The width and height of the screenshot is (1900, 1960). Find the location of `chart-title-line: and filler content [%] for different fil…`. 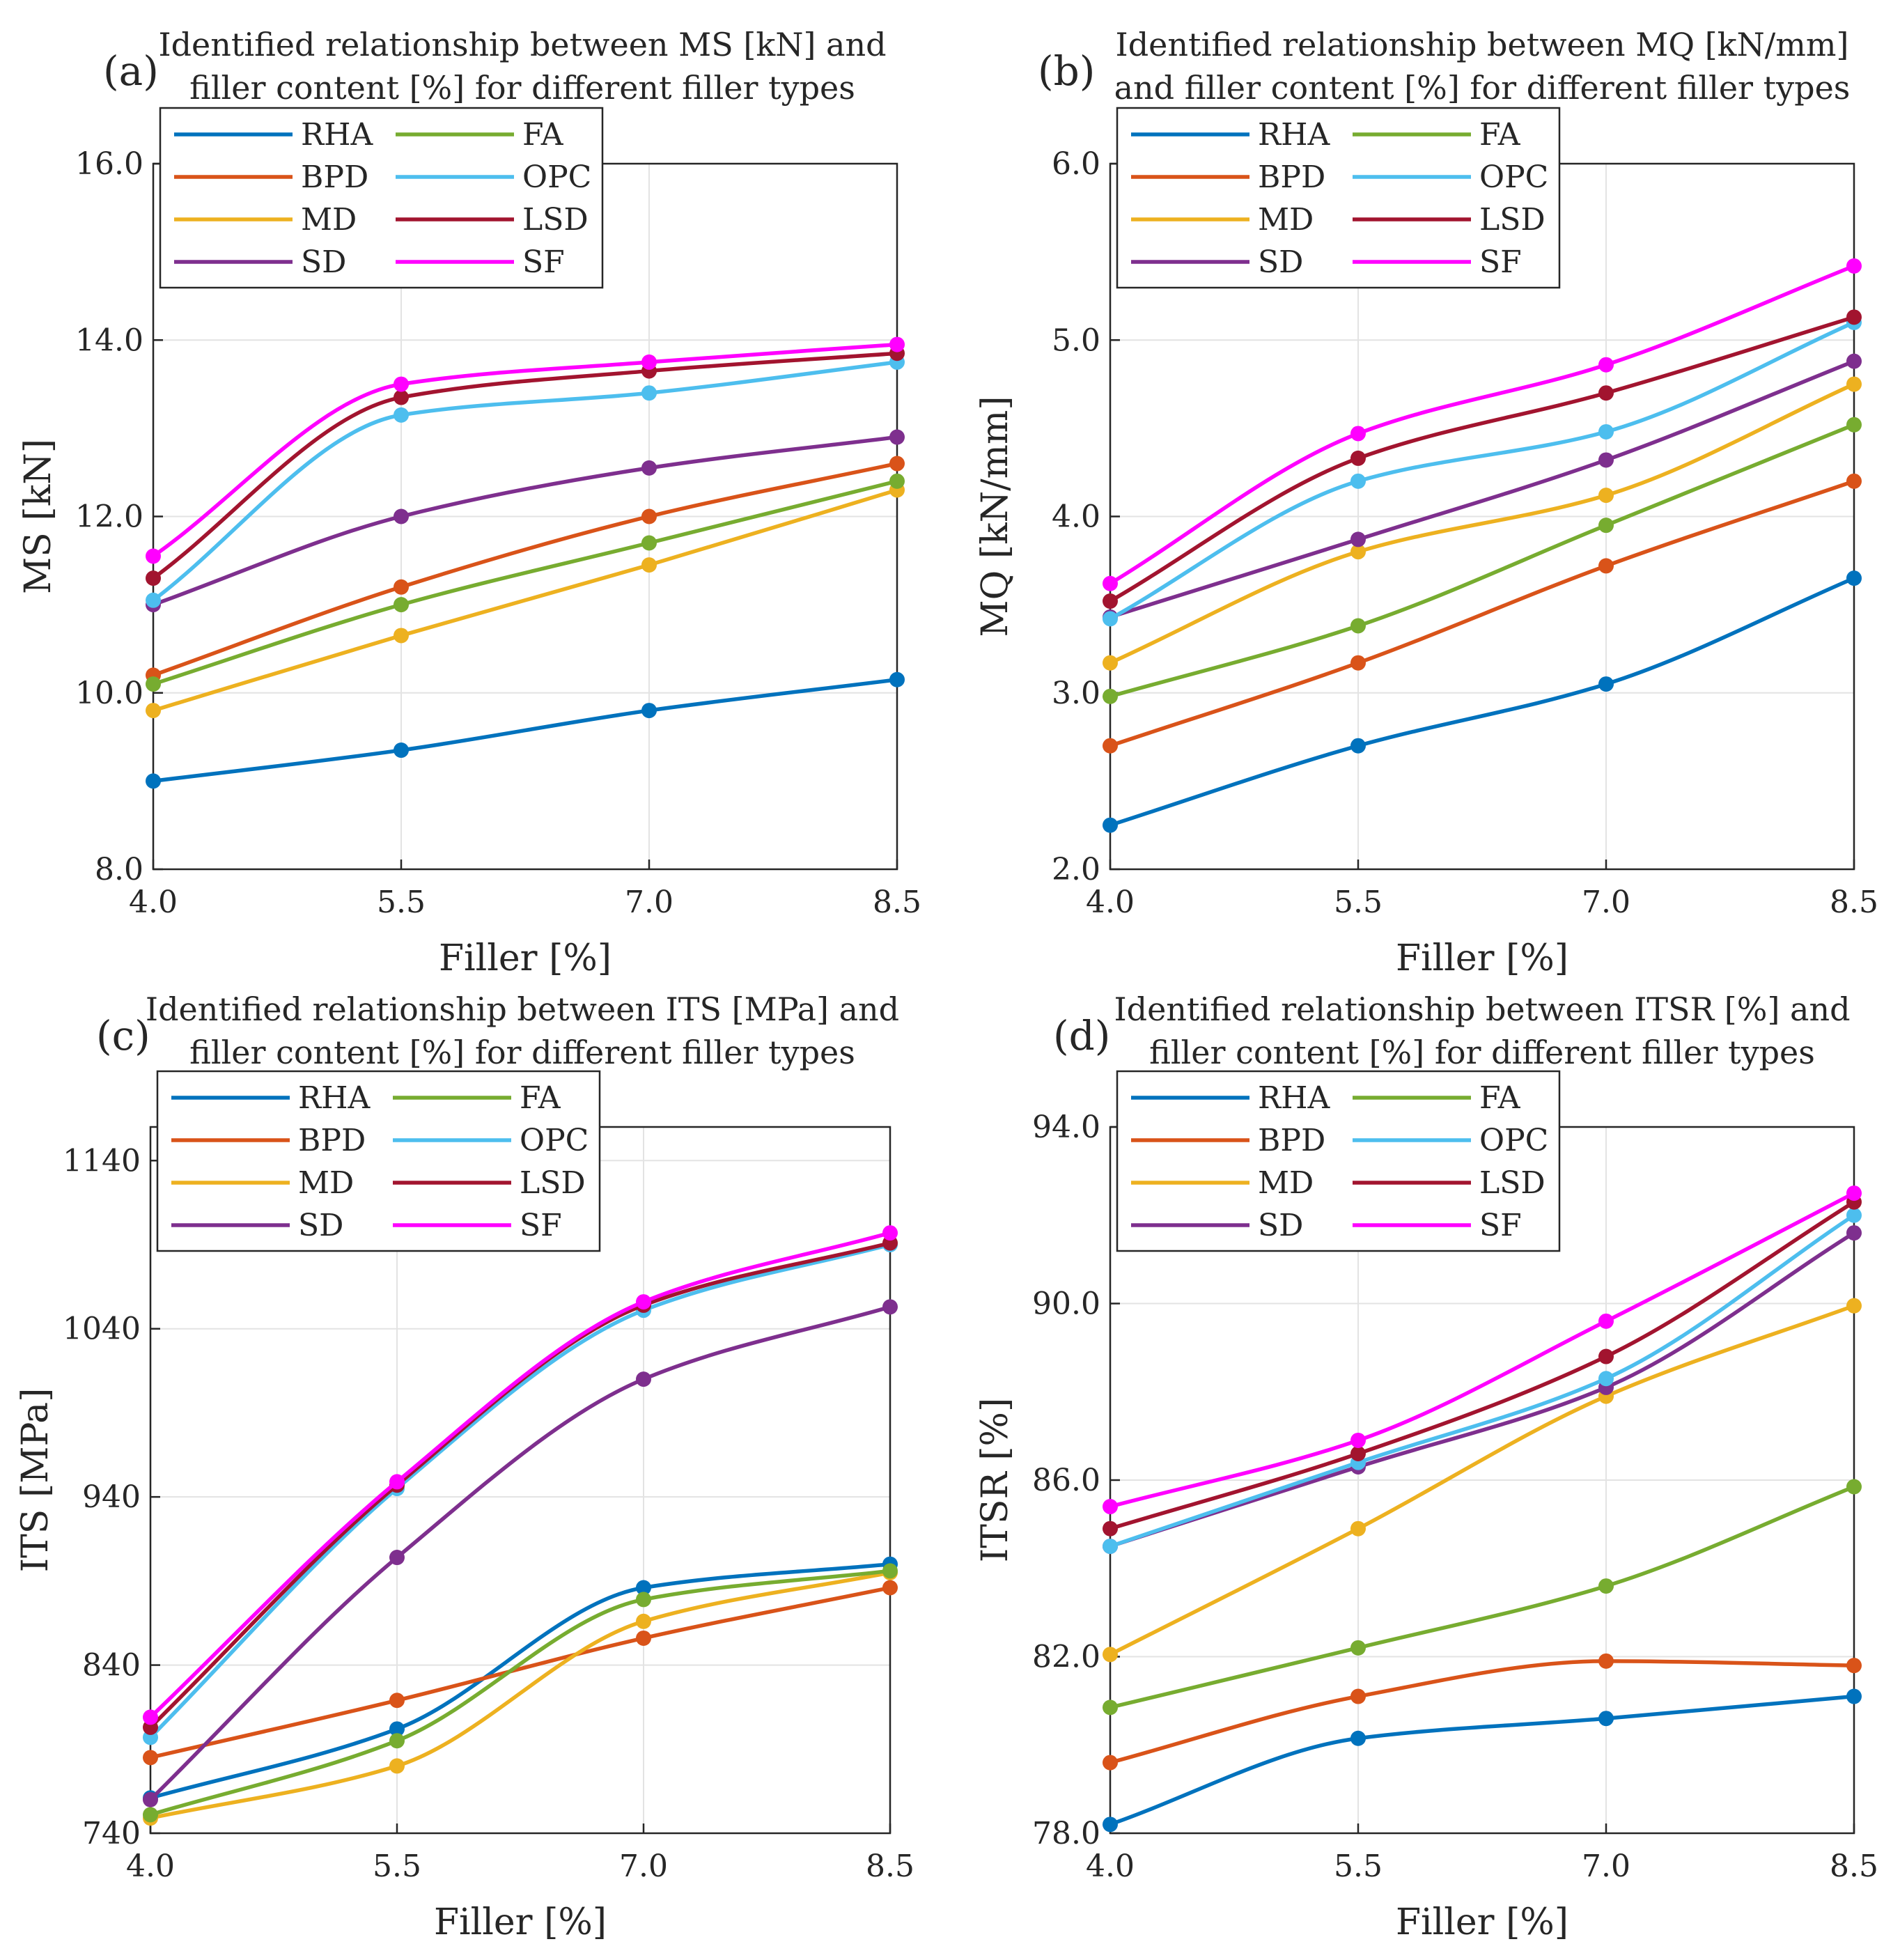

chart-title-line: and filler content [%] for different fil… is located at coordinates (1483, 88).